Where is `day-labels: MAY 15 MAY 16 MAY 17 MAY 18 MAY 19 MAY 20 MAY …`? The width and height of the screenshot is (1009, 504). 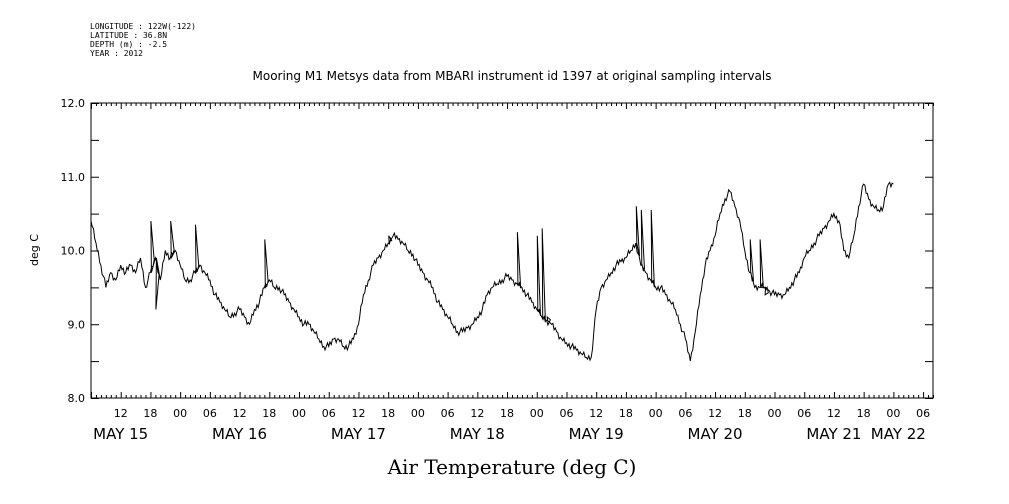
day-labels: MAY 15 MAY 16 MAY 17 MAY 18 MAY 19 MAY 20 MAY … is located at coordinates (509, 434).